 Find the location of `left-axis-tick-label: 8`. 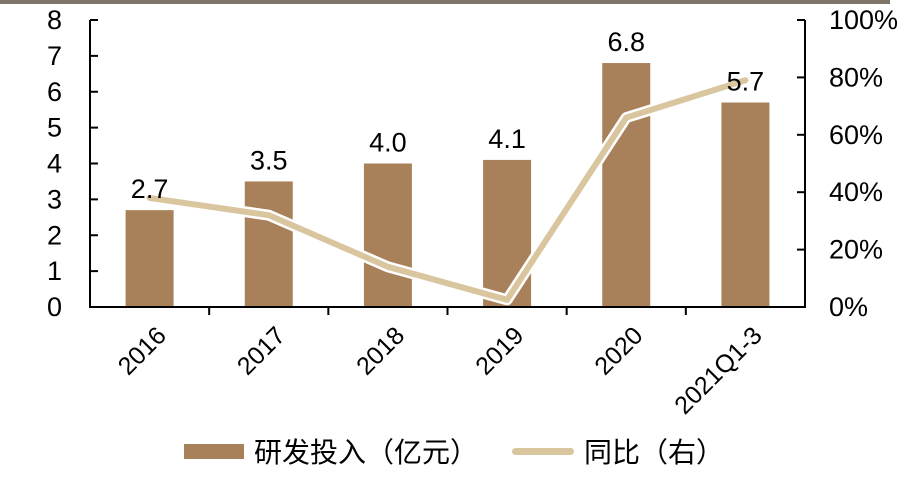

left-axis-tick-label: 8 is located at coordinates (54, 20).